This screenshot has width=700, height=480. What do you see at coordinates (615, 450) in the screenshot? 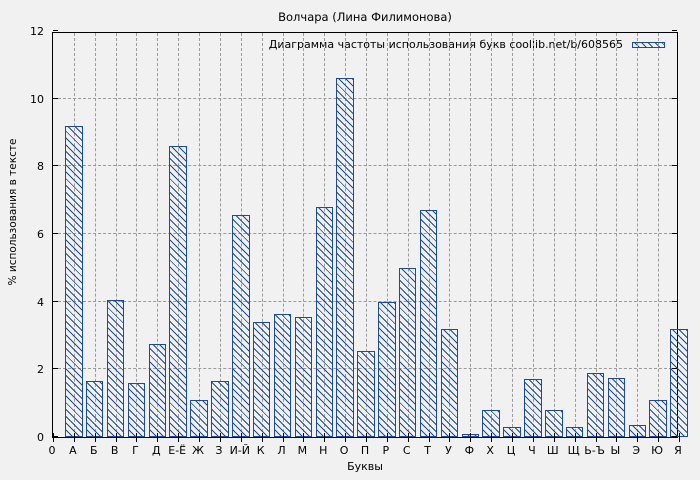
I see `x-tick-label: Ы` at bounding box center [615, 450].